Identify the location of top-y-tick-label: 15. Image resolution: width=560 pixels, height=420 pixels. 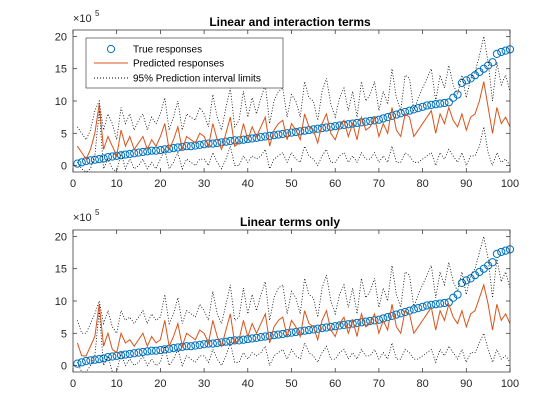
(61, 70).